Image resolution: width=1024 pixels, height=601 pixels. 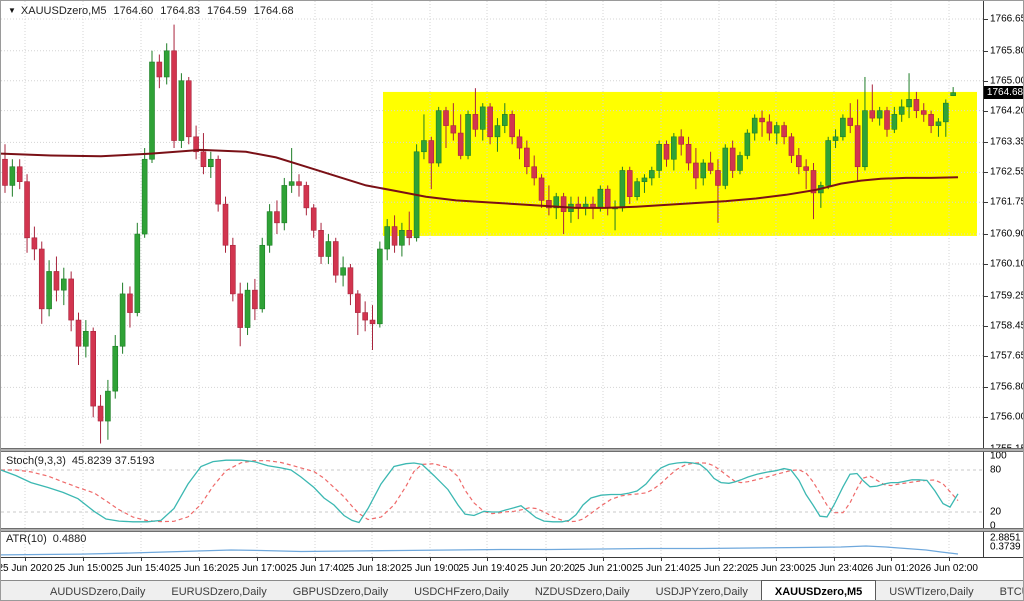 I want to click on stochastic-panel: Stoch(9,3,3) 45.8239 37.5193, so click(x=492, y=490).